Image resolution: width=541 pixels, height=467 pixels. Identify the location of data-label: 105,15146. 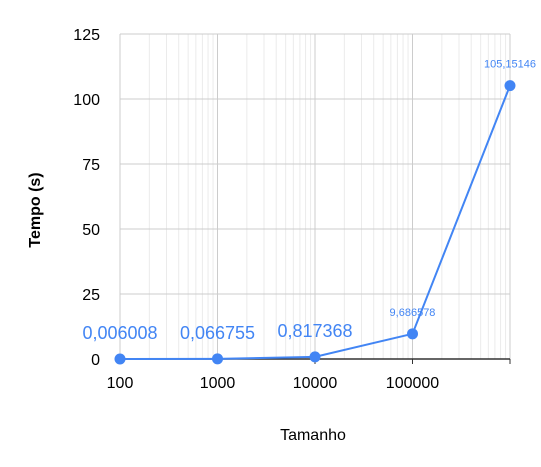
(510, 65).